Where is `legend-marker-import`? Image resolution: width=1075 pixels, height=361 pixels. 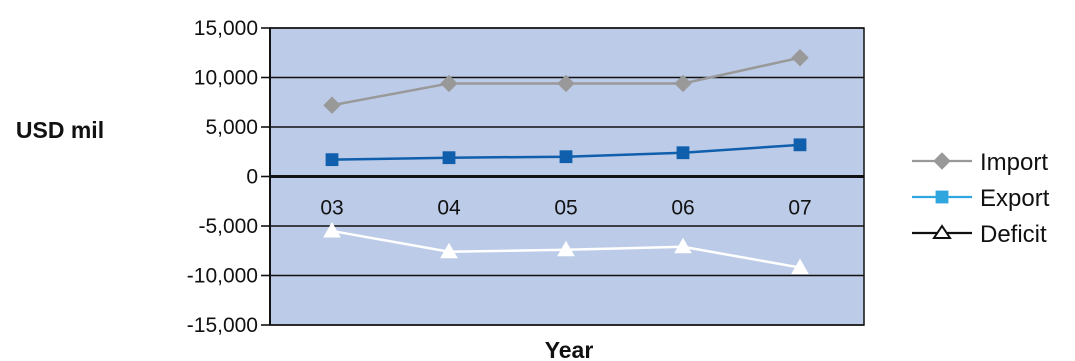 legend-marker-import is located at coordinates (942, 161).